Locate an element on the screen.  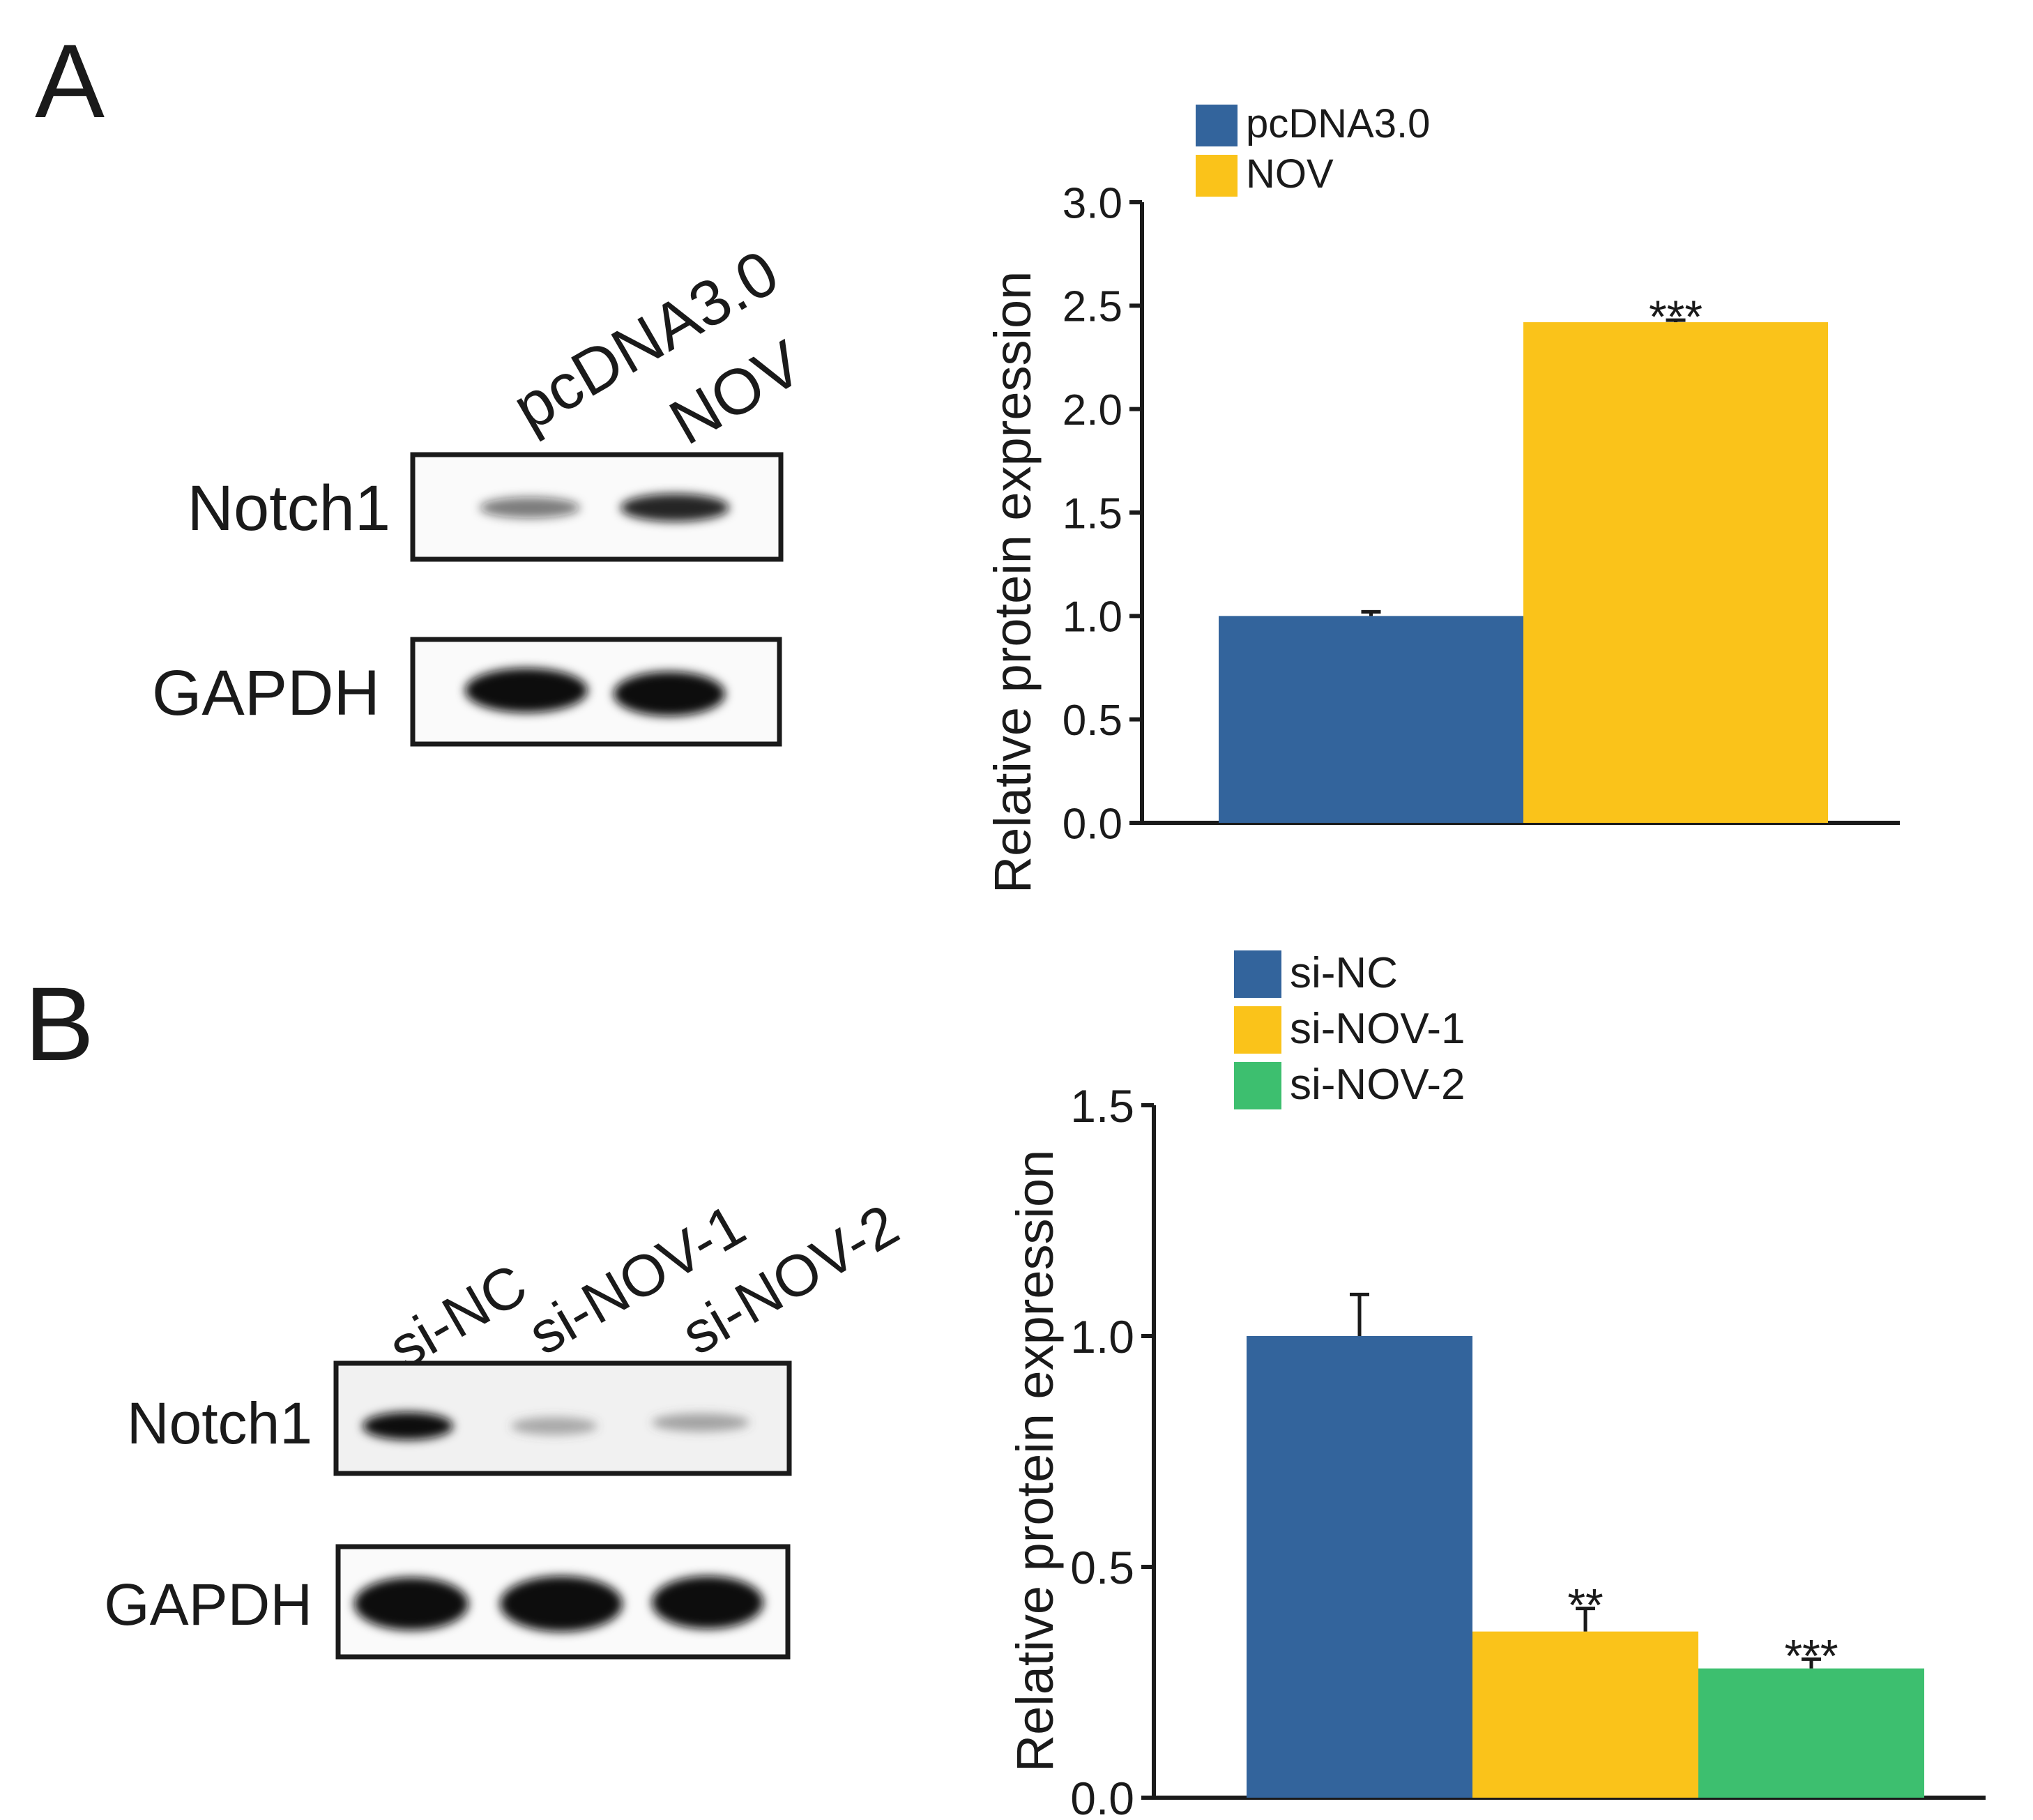
blot-b-notch1-bands is located at coordinates (556, 1426).